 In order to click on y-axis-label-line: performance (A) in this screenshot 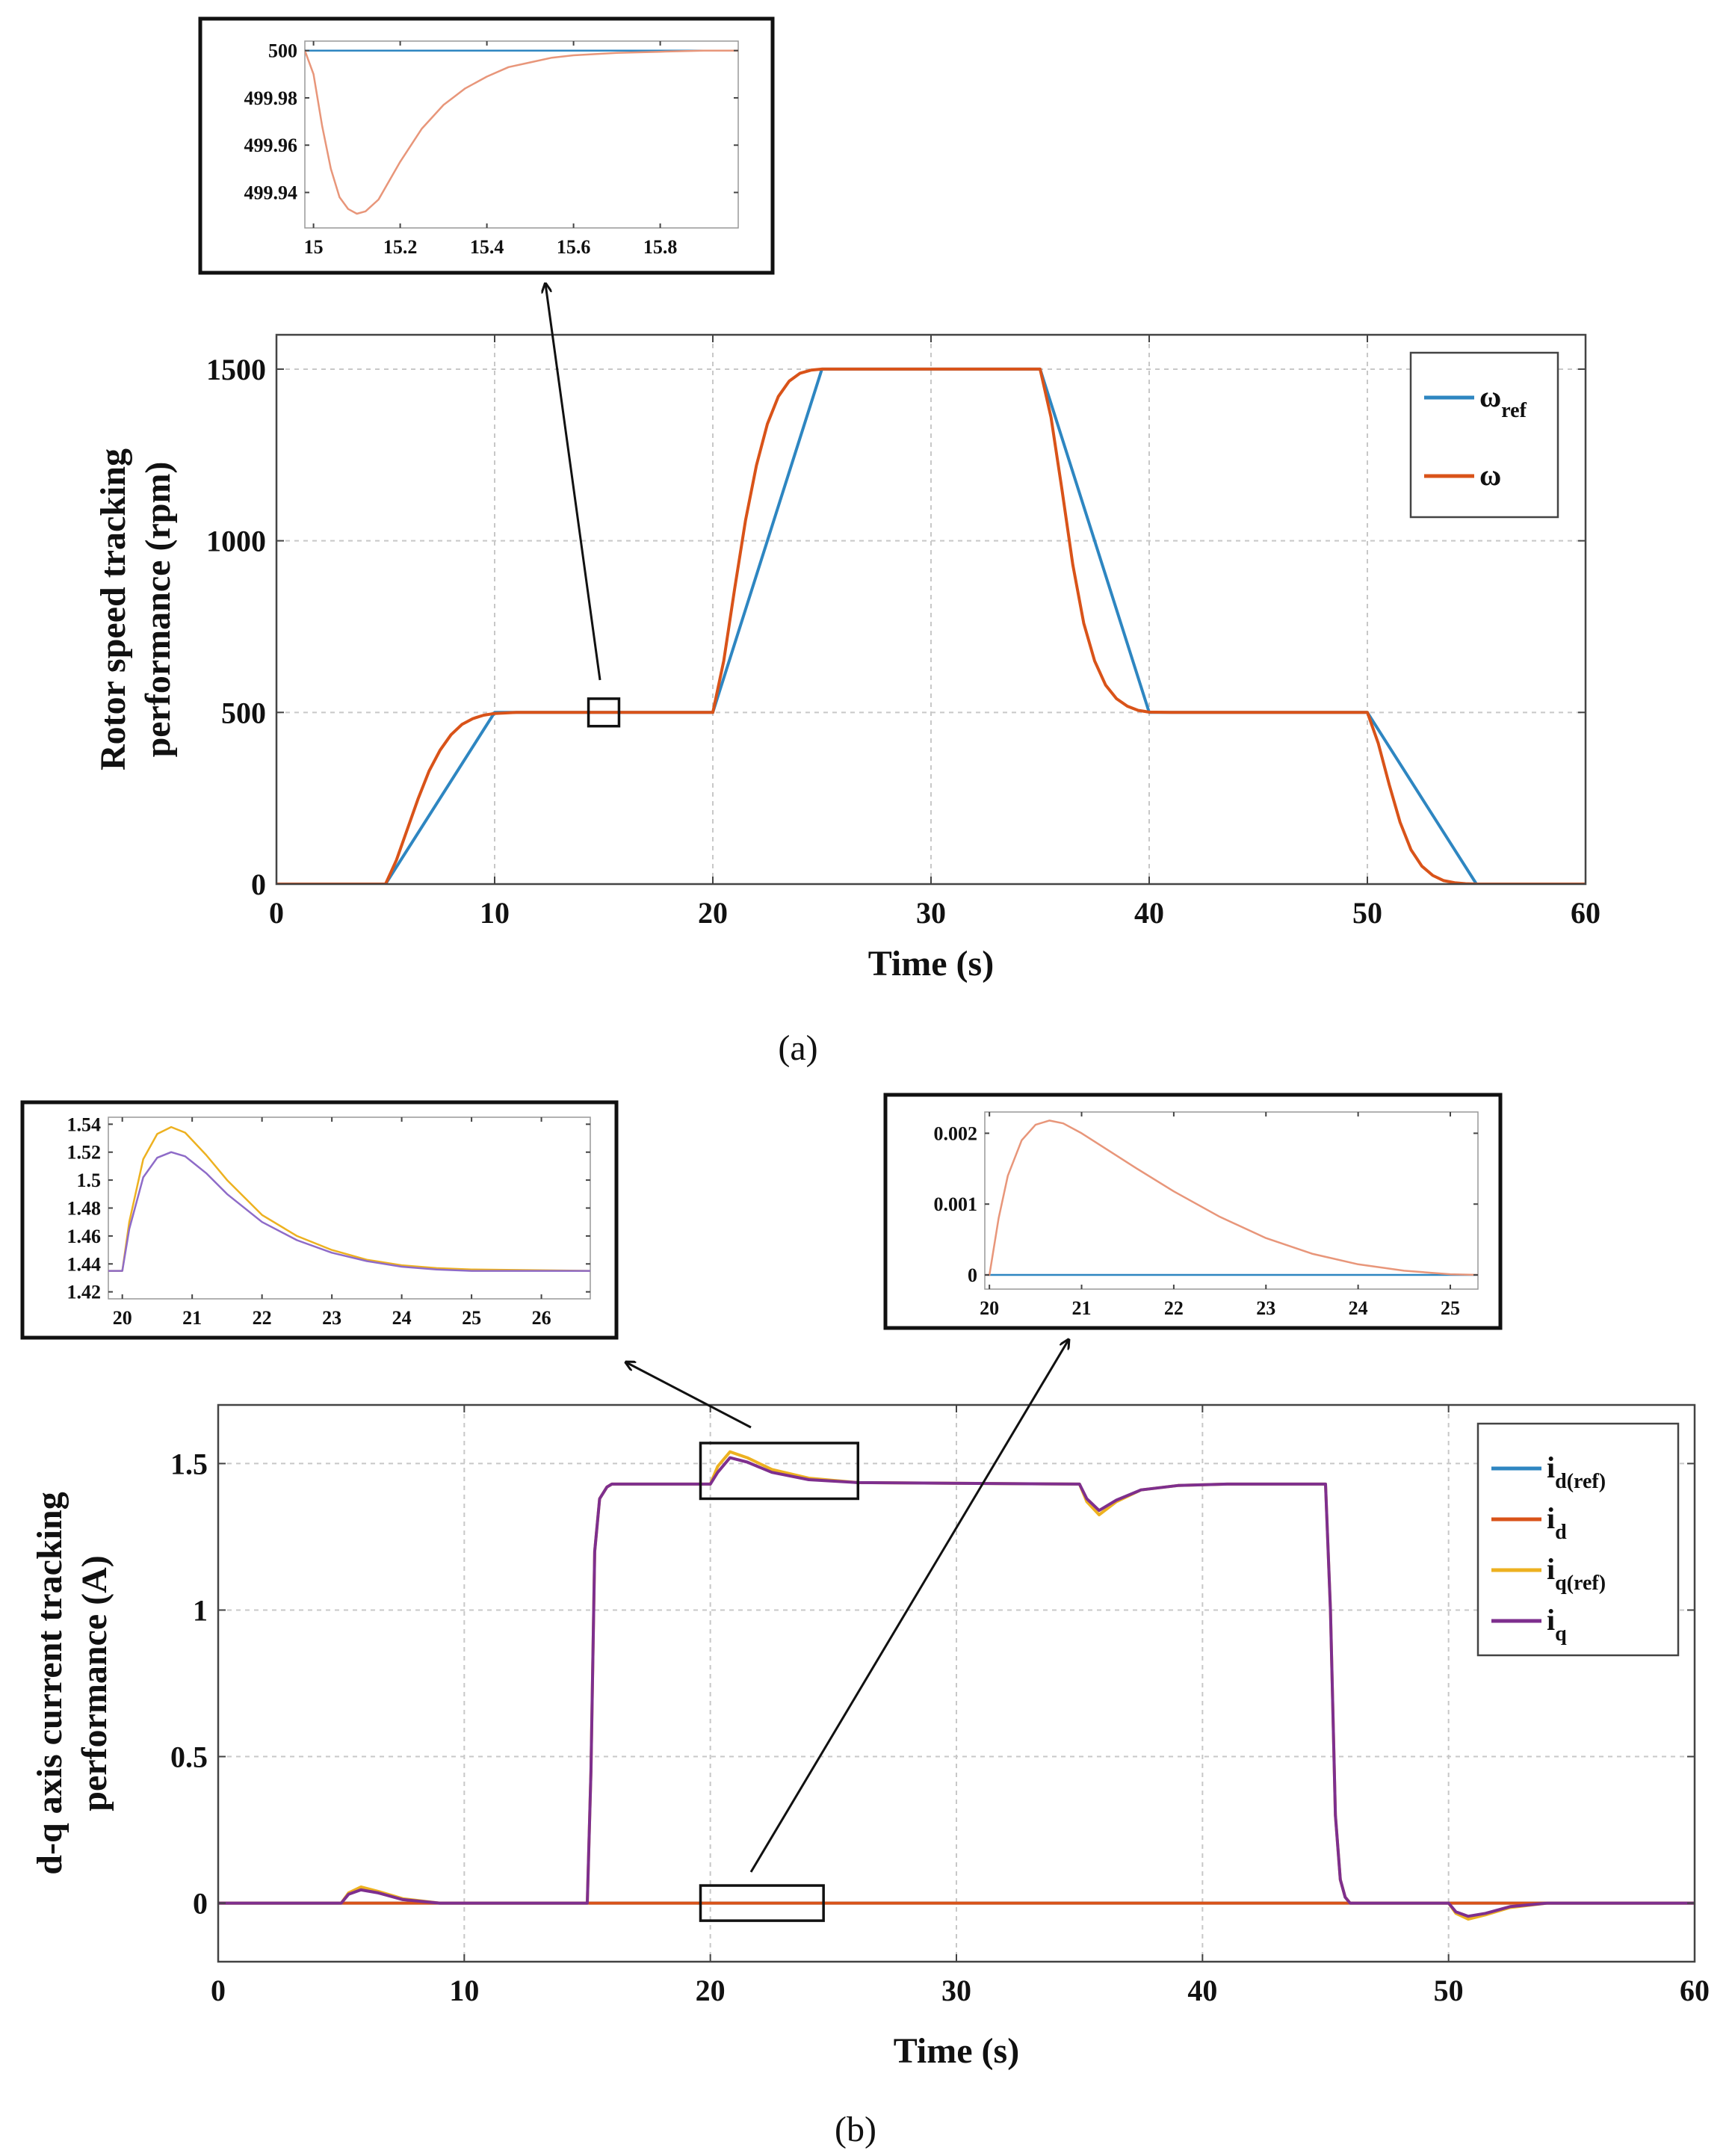, I will do `click(94, 1683)`.